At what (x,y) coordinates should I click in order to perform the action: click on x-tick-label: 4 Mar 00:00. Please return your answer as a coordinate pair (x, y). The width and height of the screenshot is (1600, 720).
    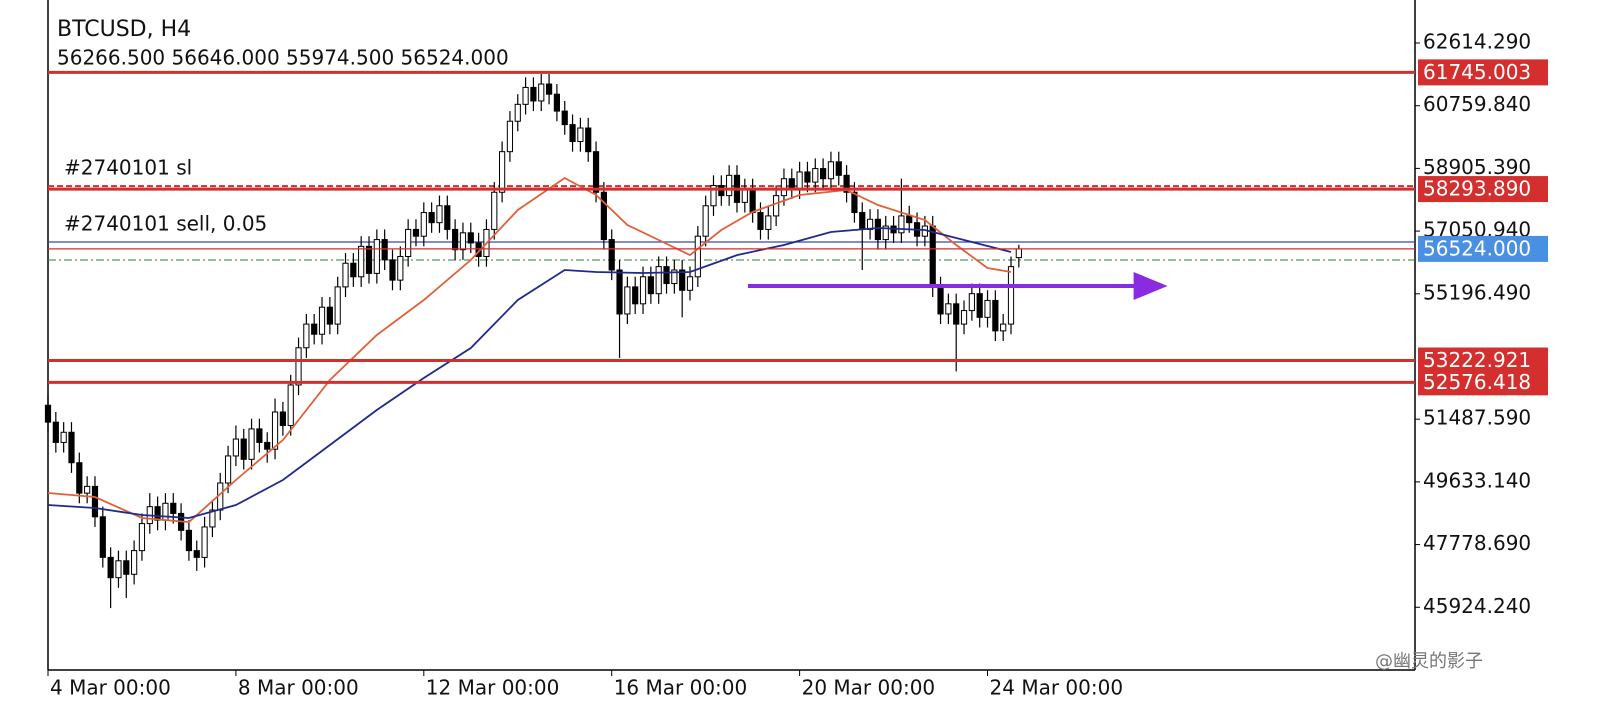
    Looking at the image, I should click on (110, 688).